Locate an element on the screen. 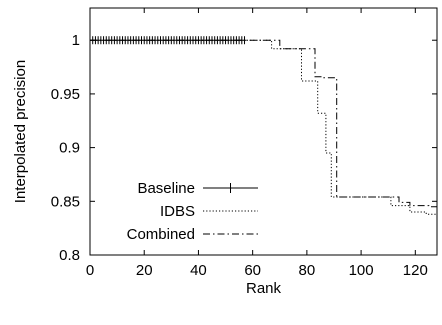 This screenshot has height=325, width=442. y-tick-label: 0.8 is located at coordinates (69, 255).